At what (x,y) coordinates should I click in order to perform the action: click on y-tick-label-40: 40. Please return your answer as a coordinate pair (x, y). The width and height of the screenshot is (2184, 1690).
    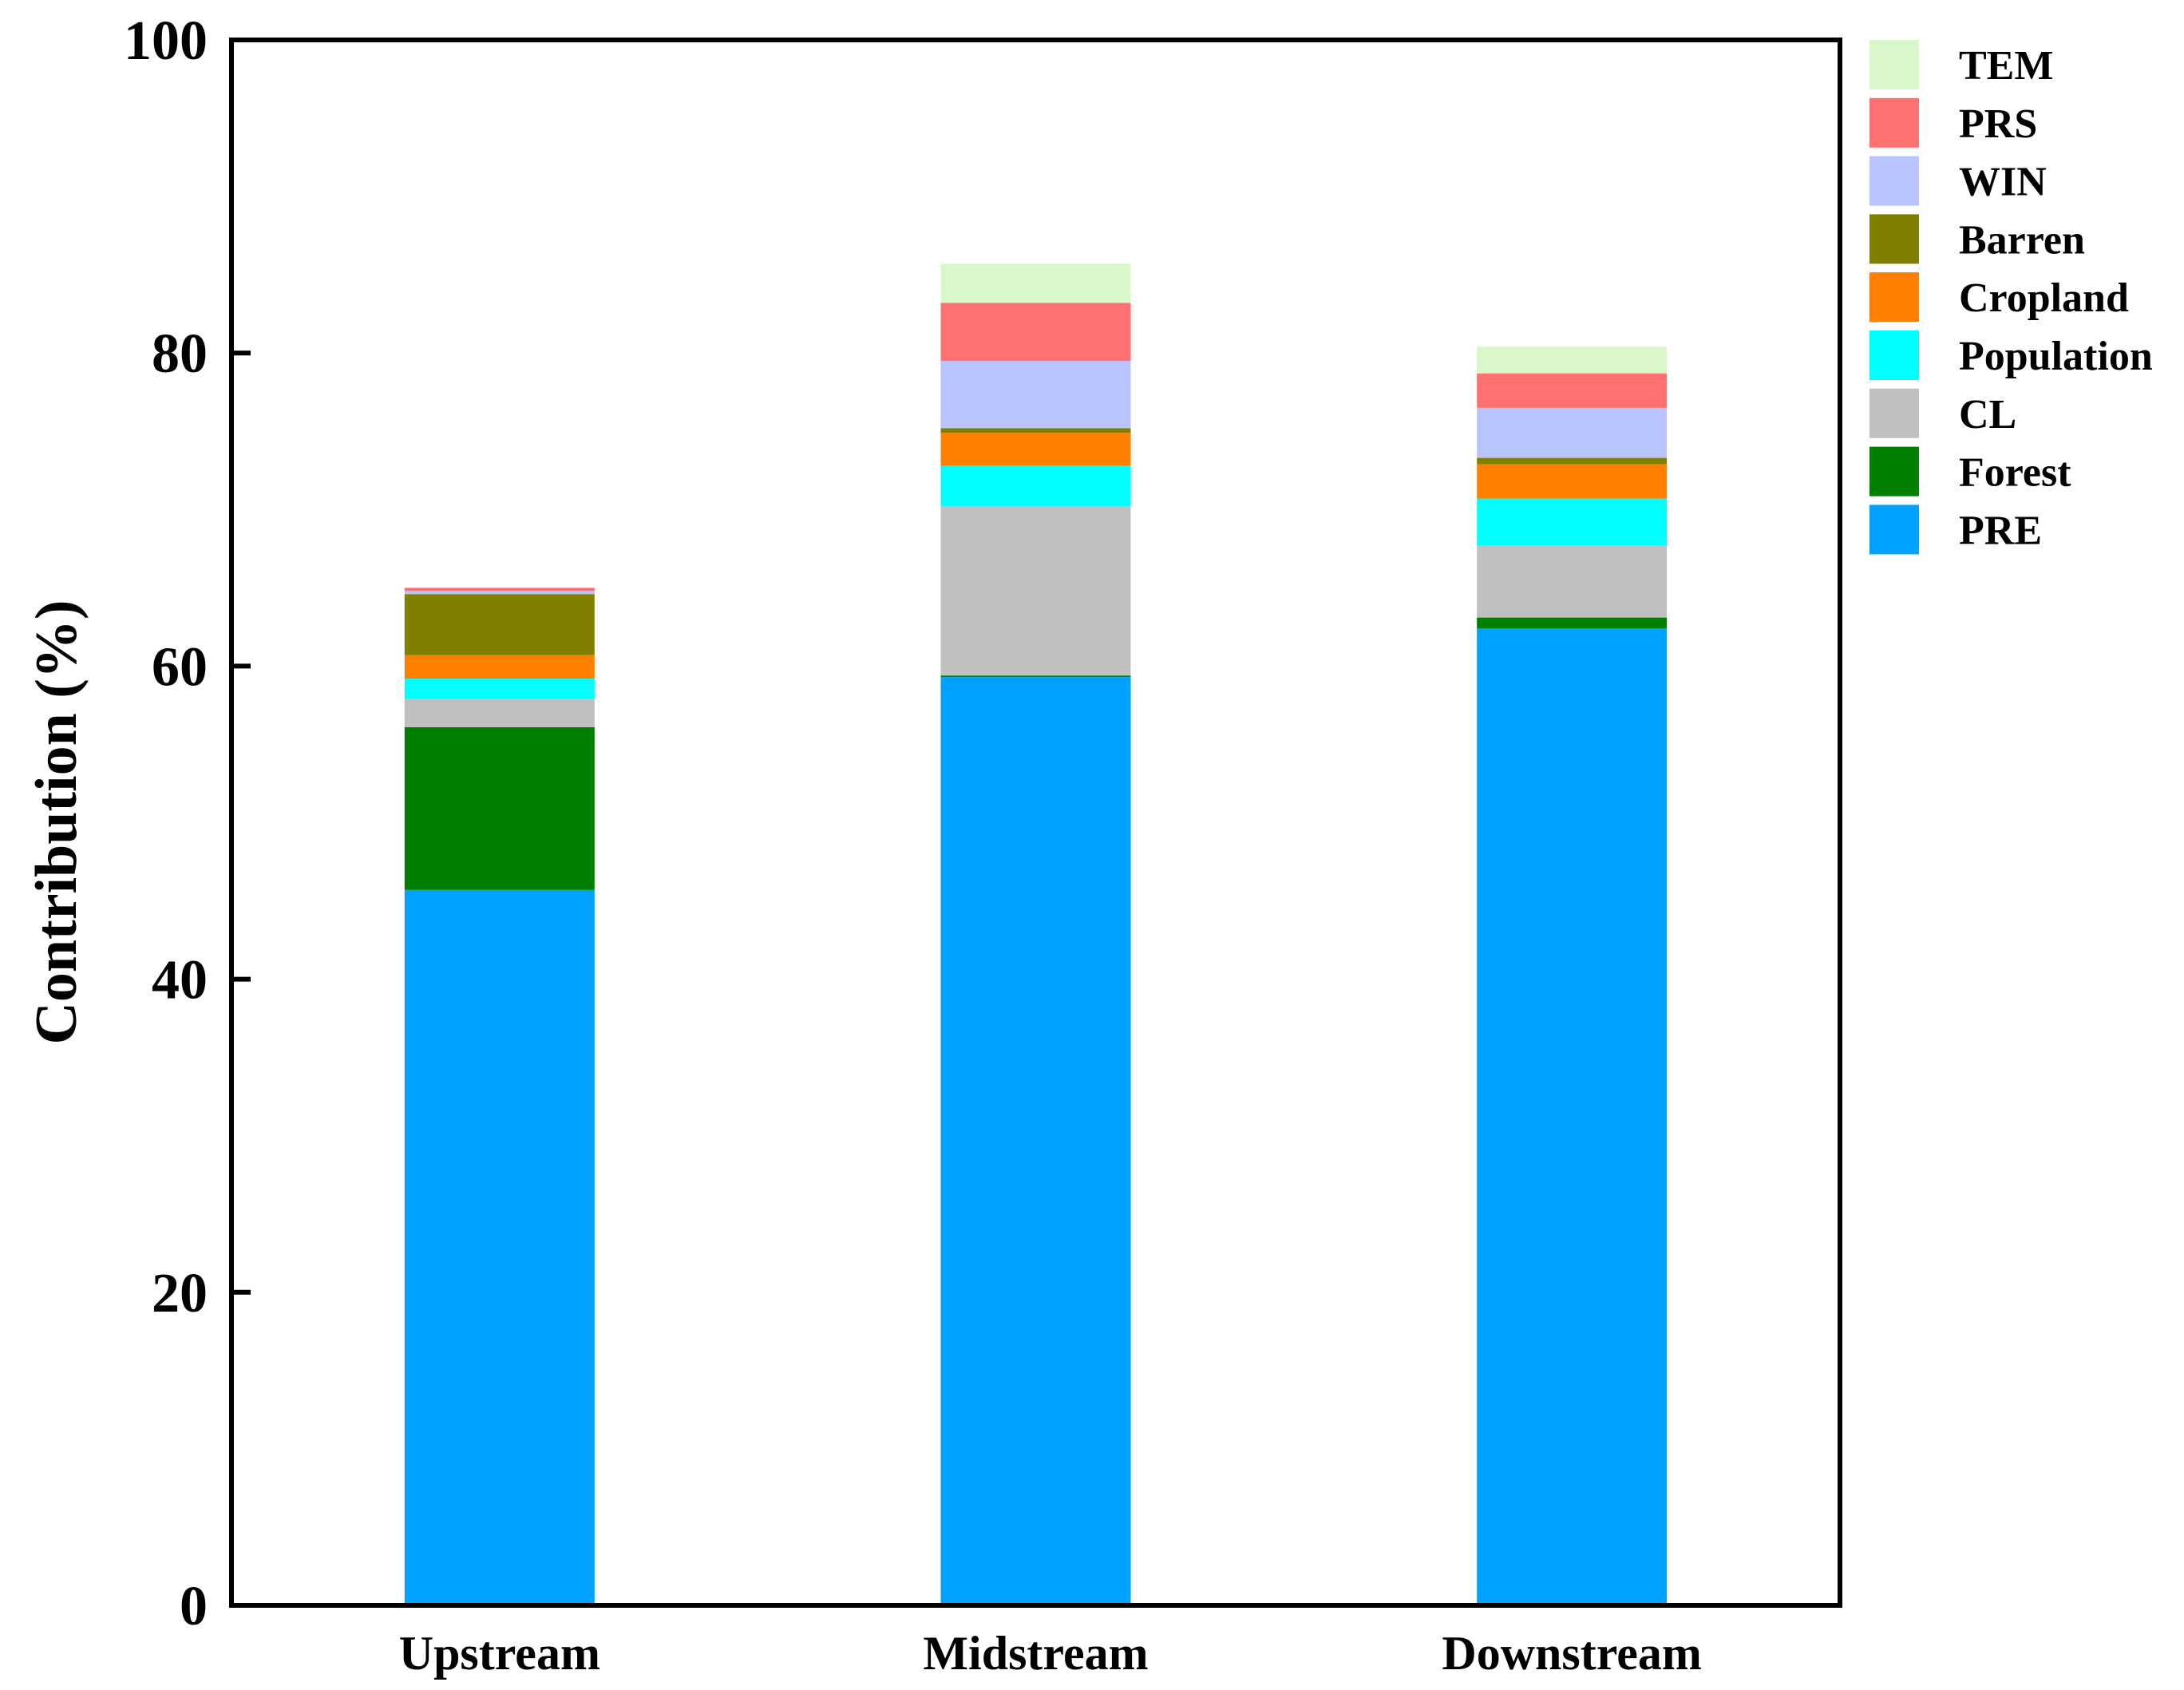
    Looking at the image, I should click on (180, 980).